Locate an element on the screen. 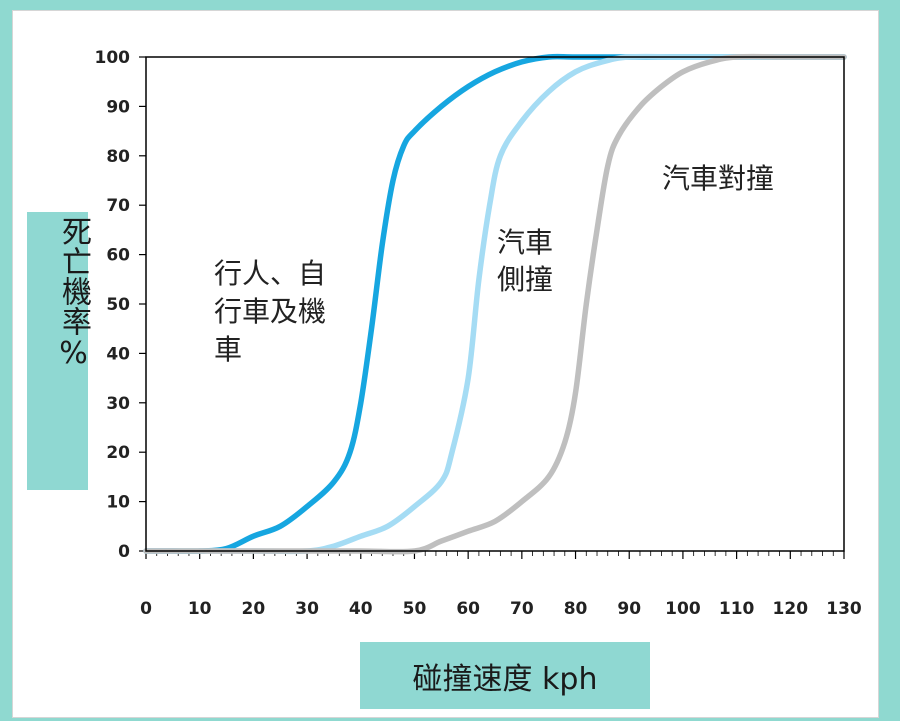 This screenshot has height=721, width=900. x-axis-label: 碰撞速度 kph is located at coordinates (505, 679).